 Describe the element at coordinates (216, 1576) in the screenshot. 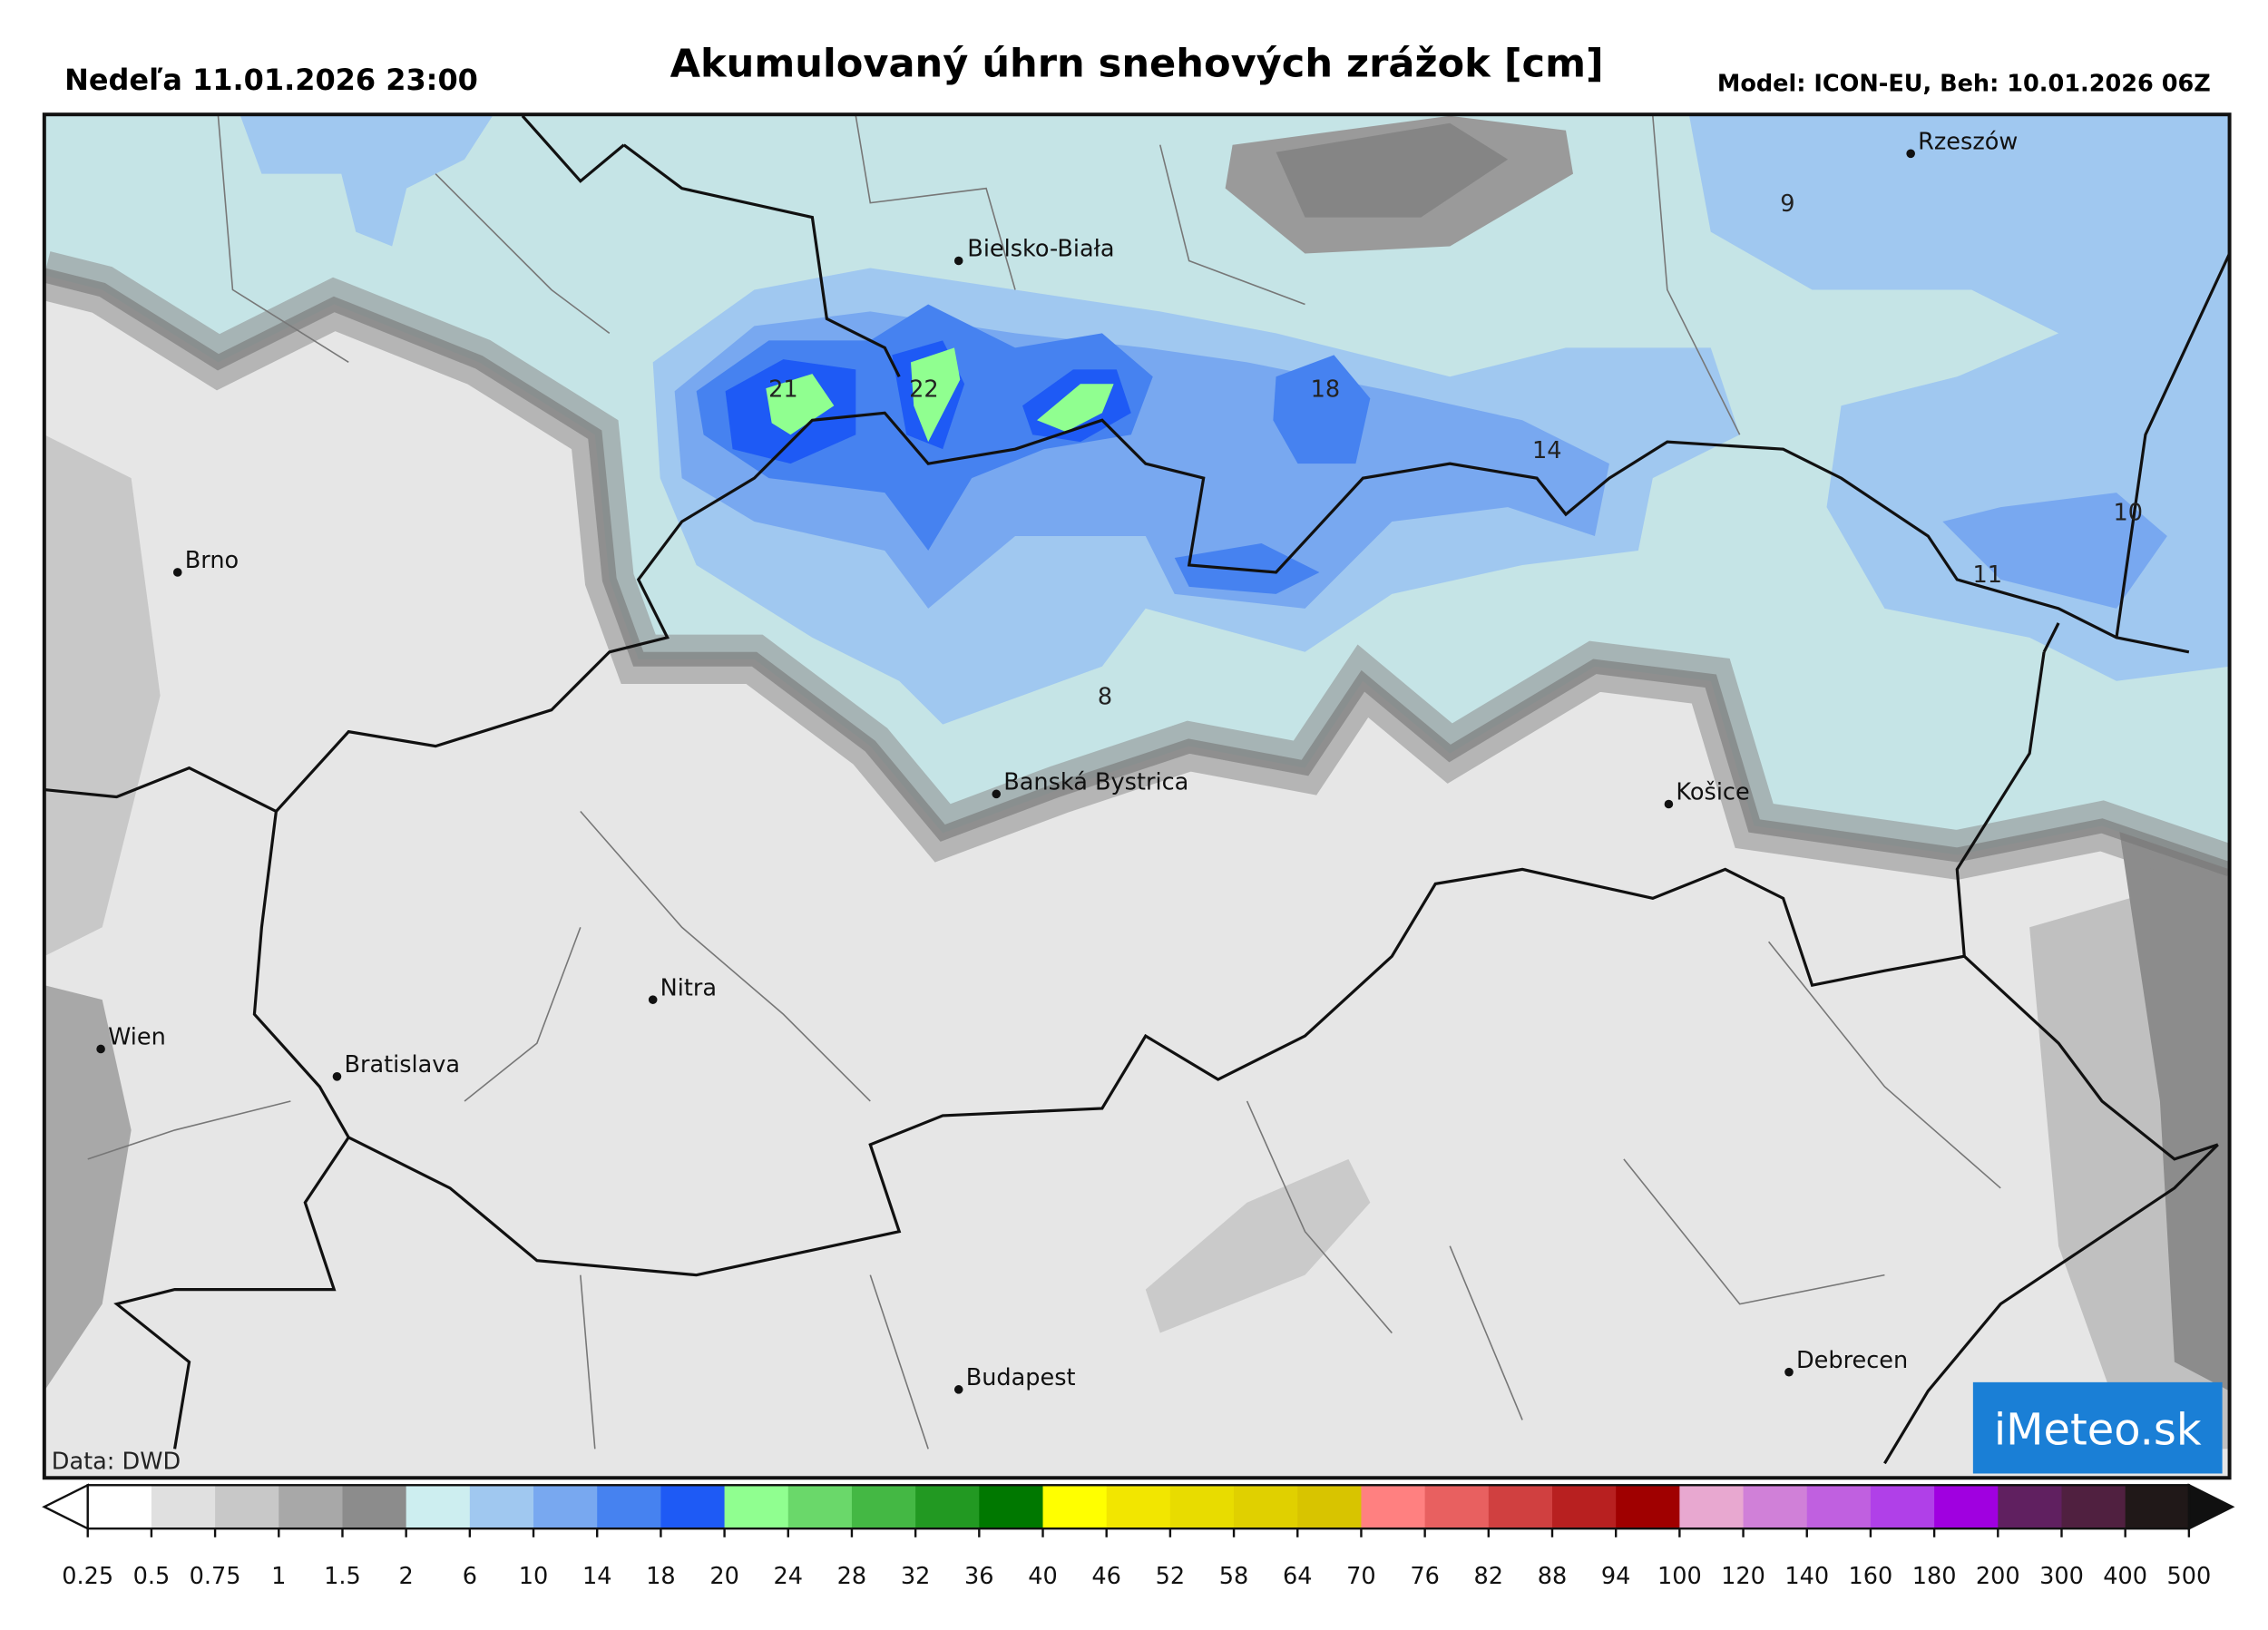

I see `colorbar-tick-label: 0.75` at that location.